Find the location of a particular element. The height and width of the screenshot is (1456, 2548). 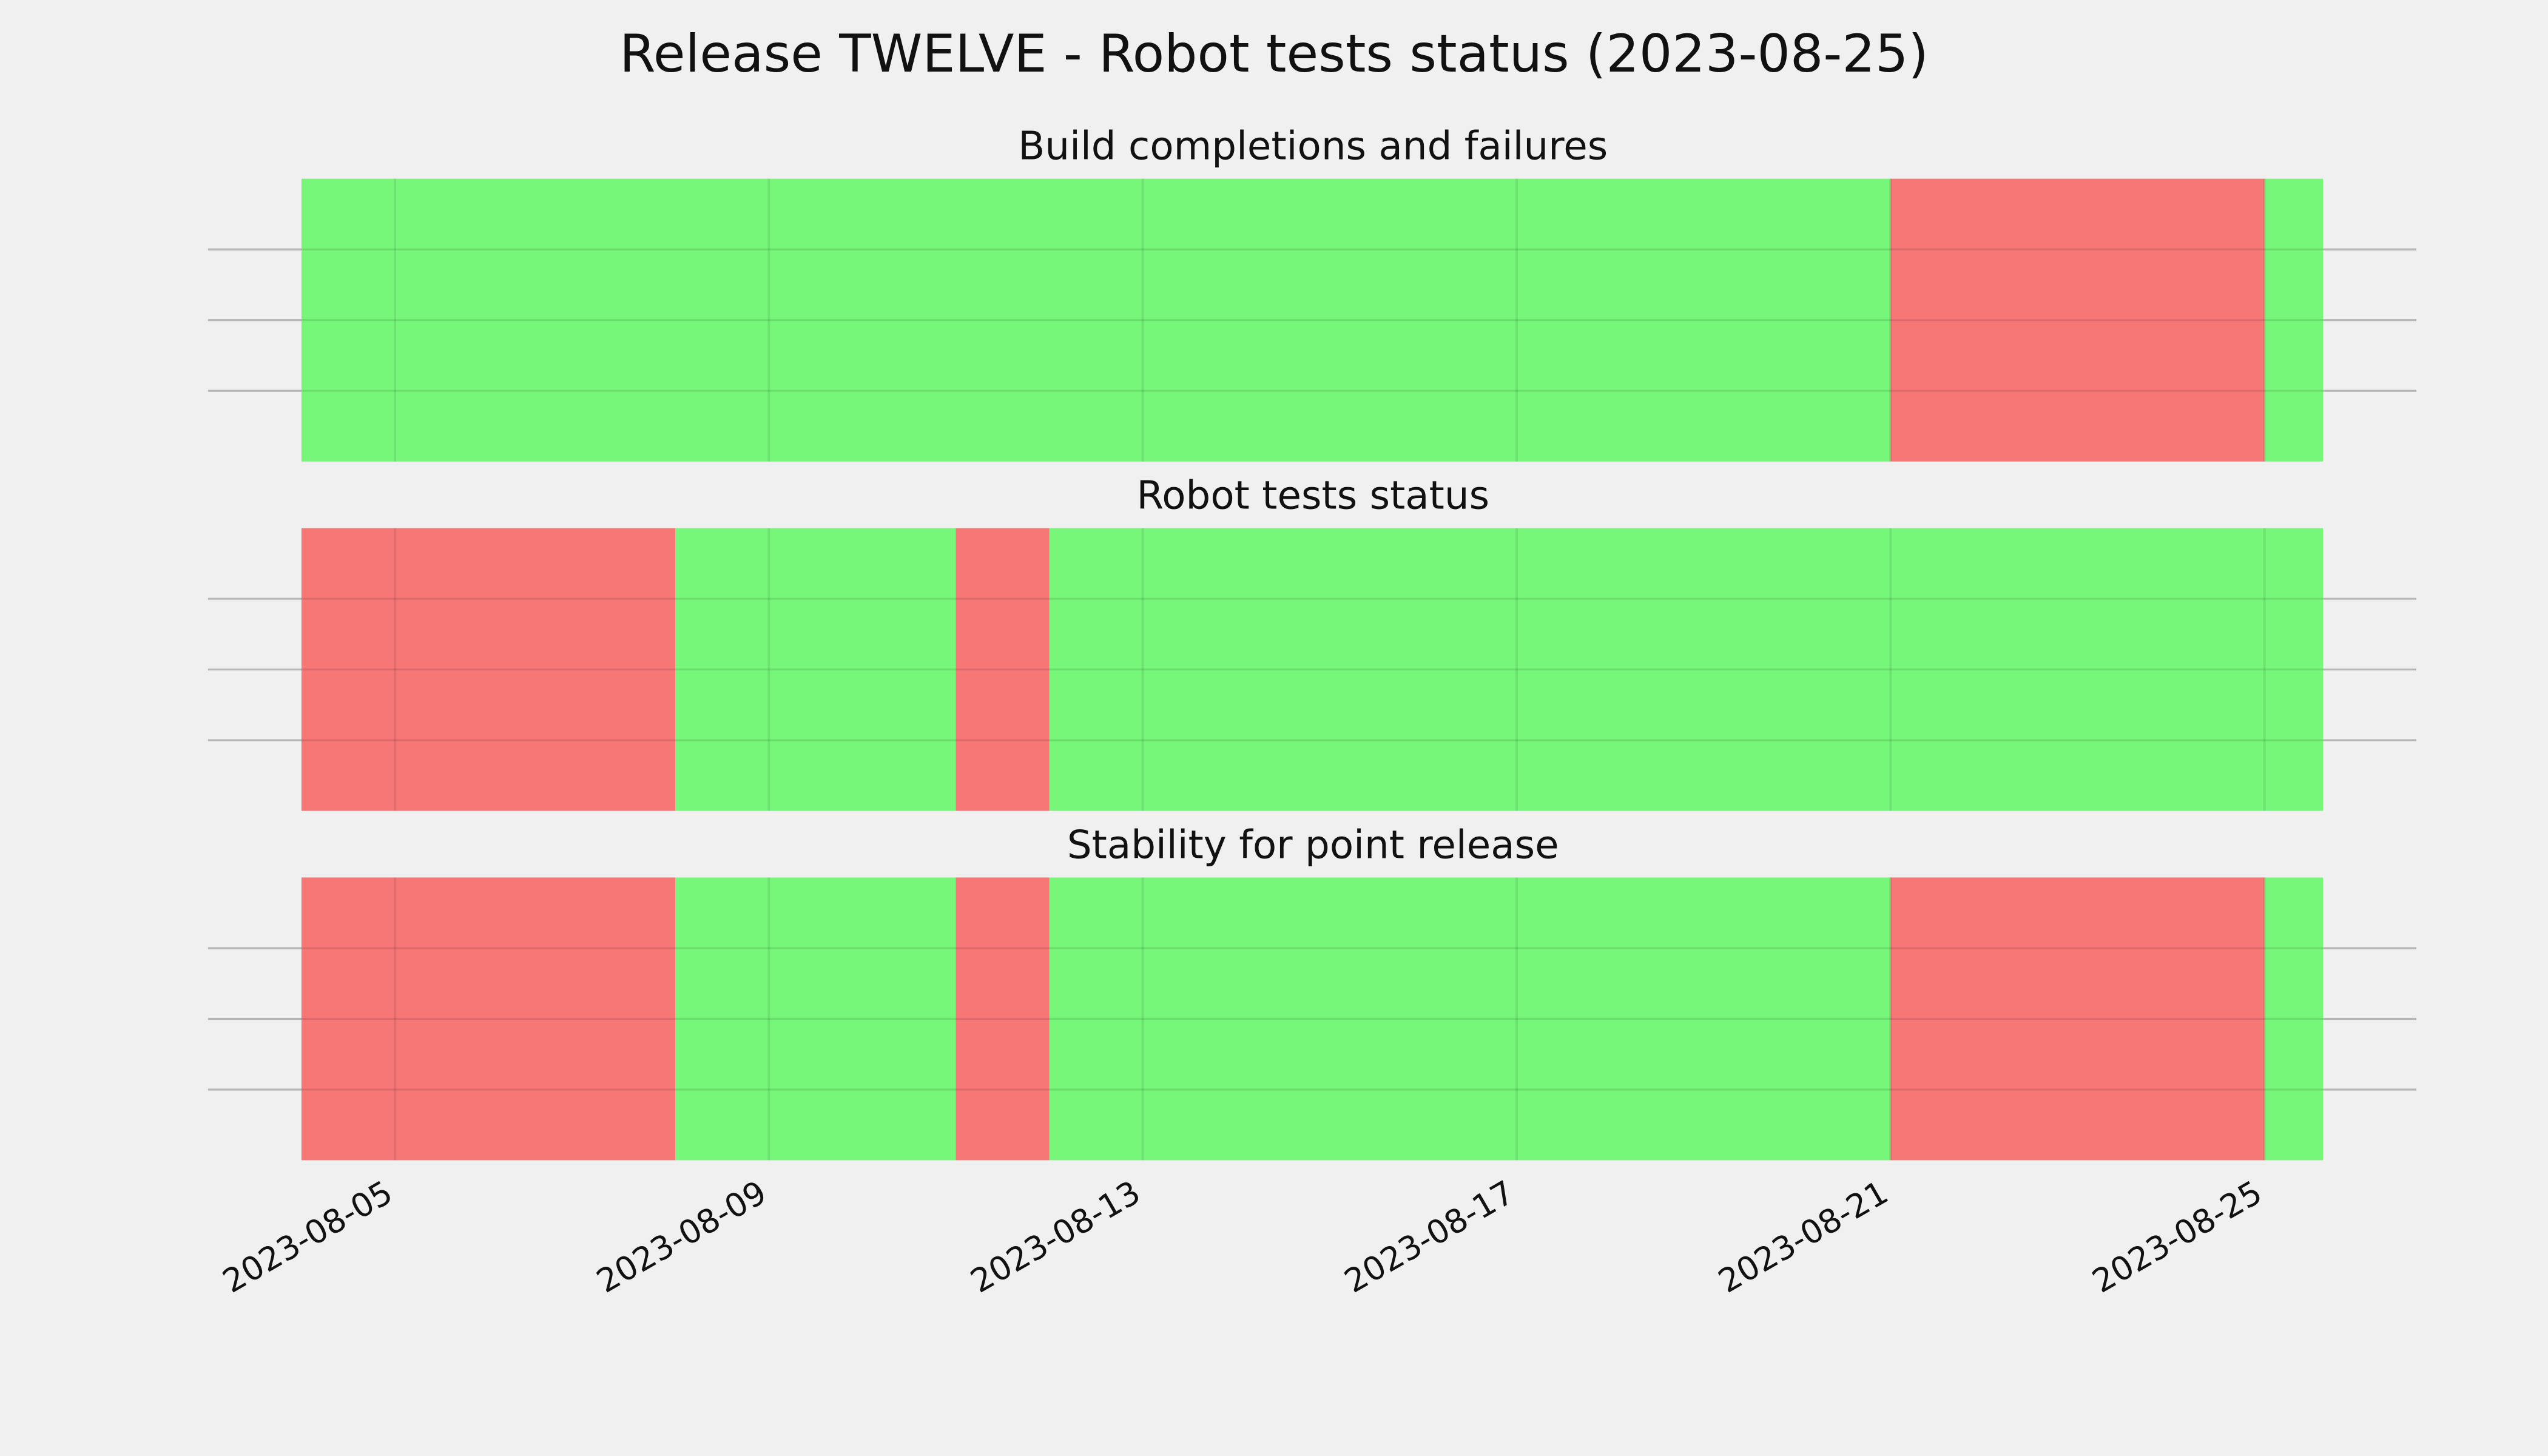

panel-title: Build completions and failures is located at coordinates (1313, 146).